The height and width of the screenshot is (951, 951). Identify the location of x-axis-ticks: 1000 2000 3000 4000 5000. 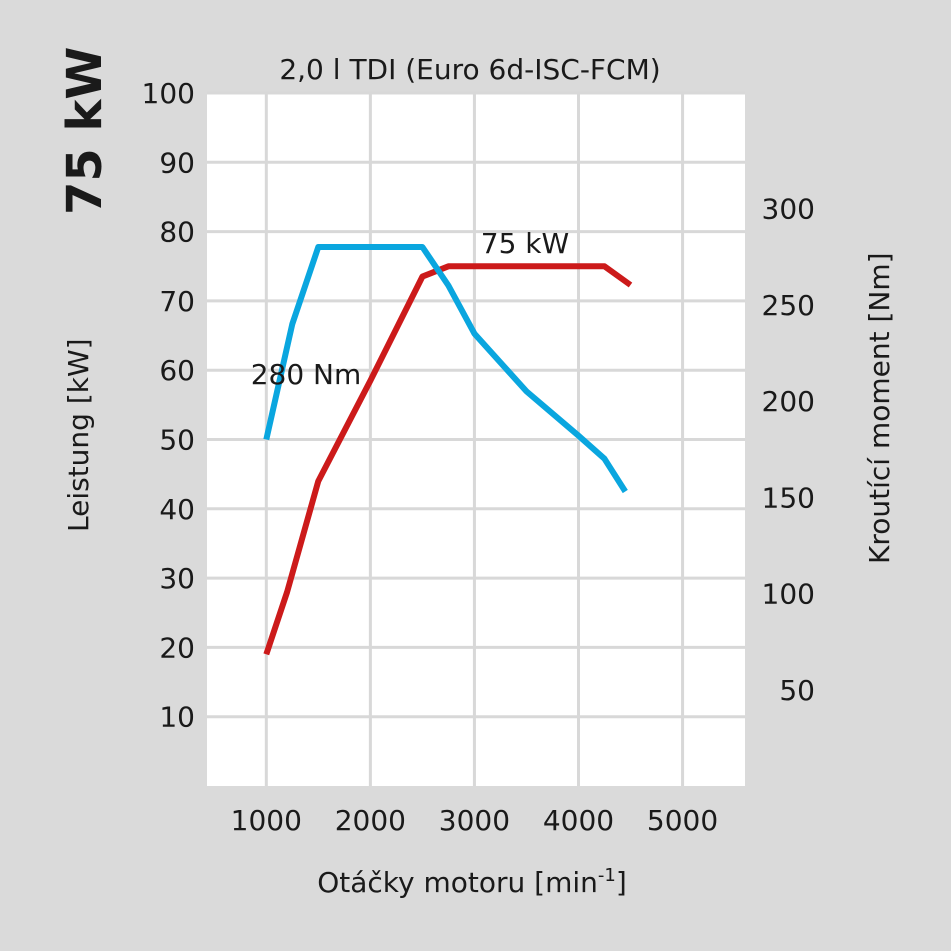
(475, 820).